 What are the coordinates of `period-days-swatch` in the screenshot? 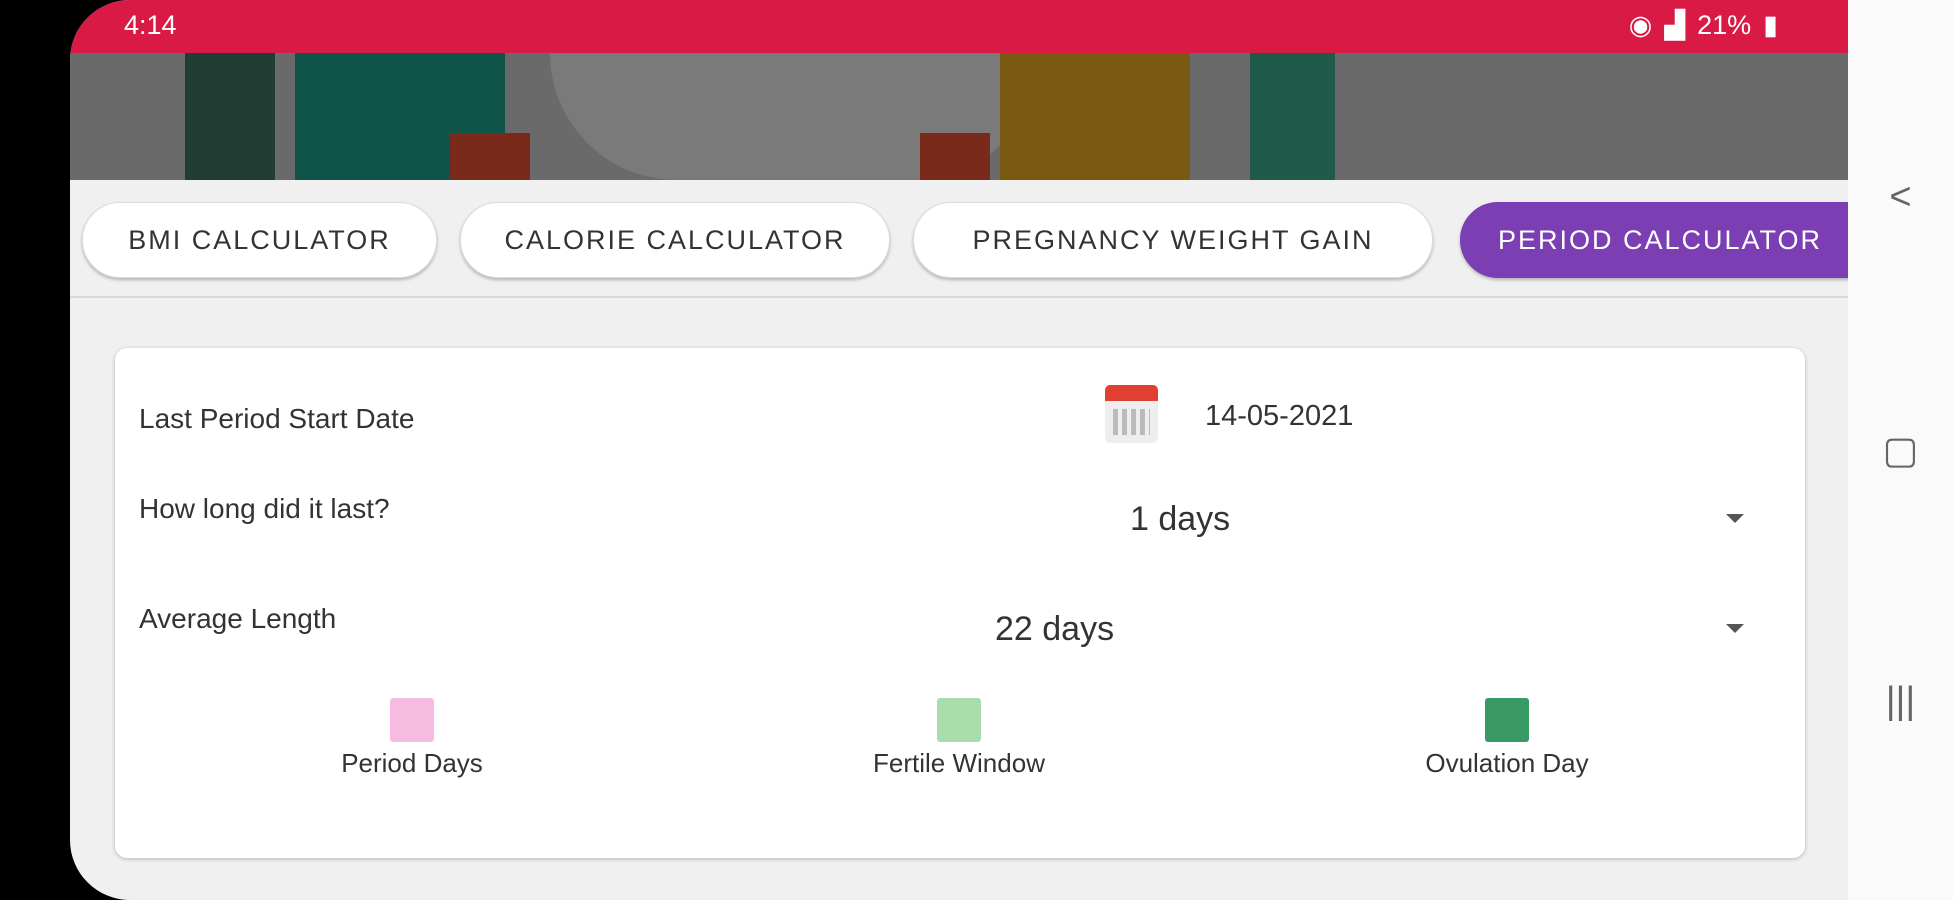 It's located at (412, 720).